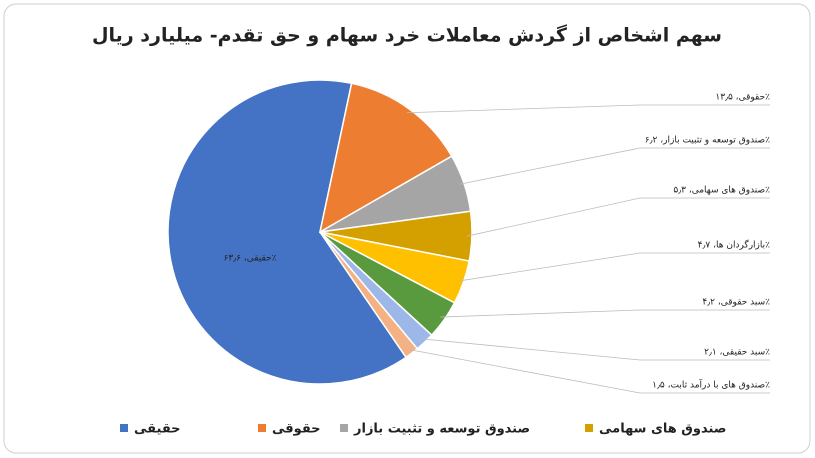 The height and width of the screenshot is (458, 815). I want to click on data-label: صندوق های با درآمد ثابت، ۱٫۵٪, so click(711, 385).